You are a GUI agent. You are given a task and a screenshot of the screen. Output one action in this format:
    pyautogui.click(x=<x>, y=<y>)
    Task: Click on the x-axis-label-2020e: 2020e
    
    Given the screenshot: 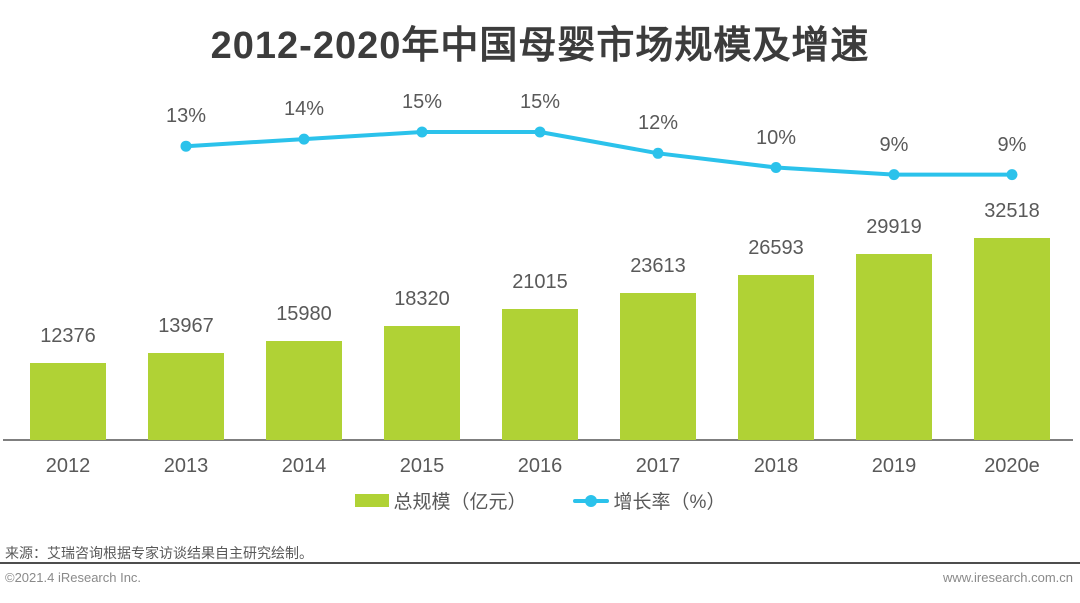 What is the action you would take?
    pyautogui.click(x=1012, y=466)
    